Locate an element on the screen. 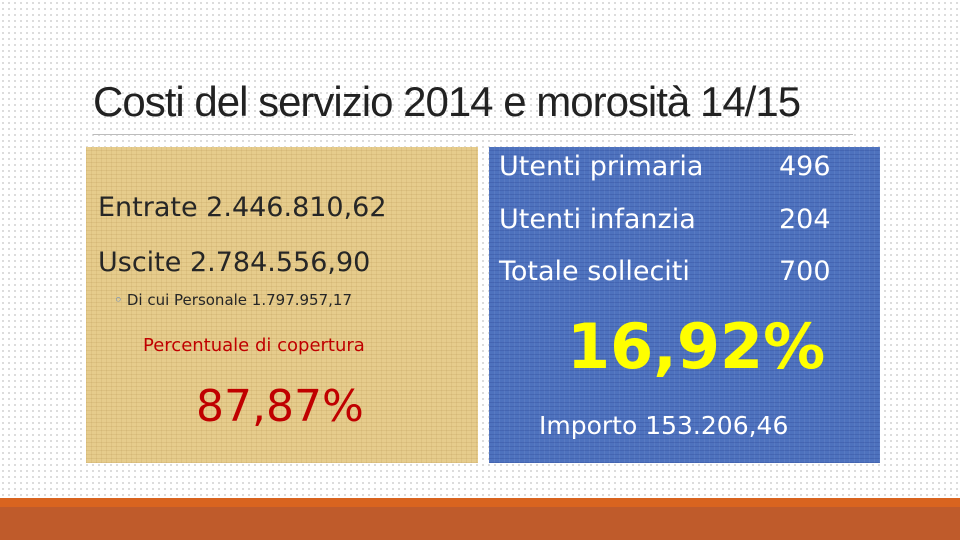 Image resolution: width=960 pixels, height=540 pixels. row-infanzia-value: 204 is located at coordinates (805, 219).